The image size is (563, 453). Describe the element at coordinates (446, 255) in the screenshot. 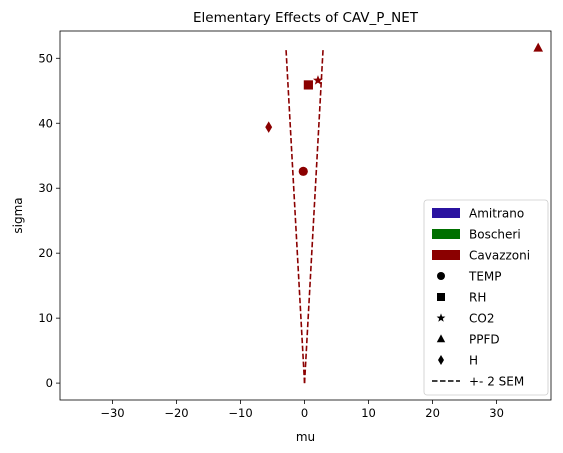

I see `legend-swatch-cavazzoni` at that location.